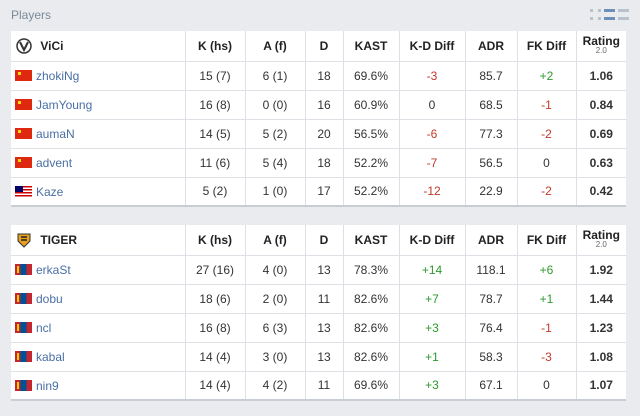 The height and width of the screenshot is (416, 640). I want to click on player-cell: zhokiNg, so click(98, 76).